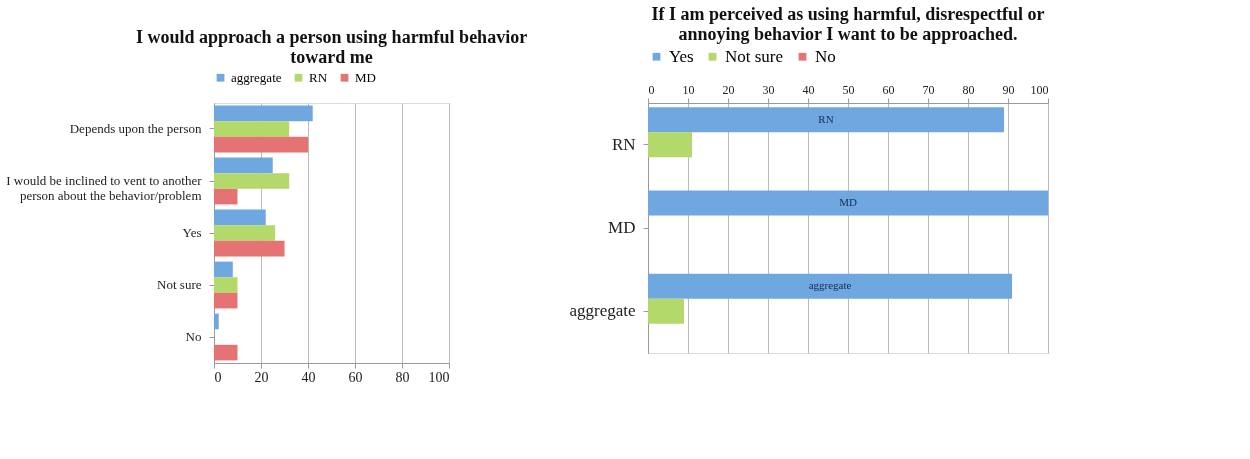  Describe the element at coordinates (331, 47) in the screenshot. I see `chart-title: I would approach a person using harmful behavior toward me` at that location.